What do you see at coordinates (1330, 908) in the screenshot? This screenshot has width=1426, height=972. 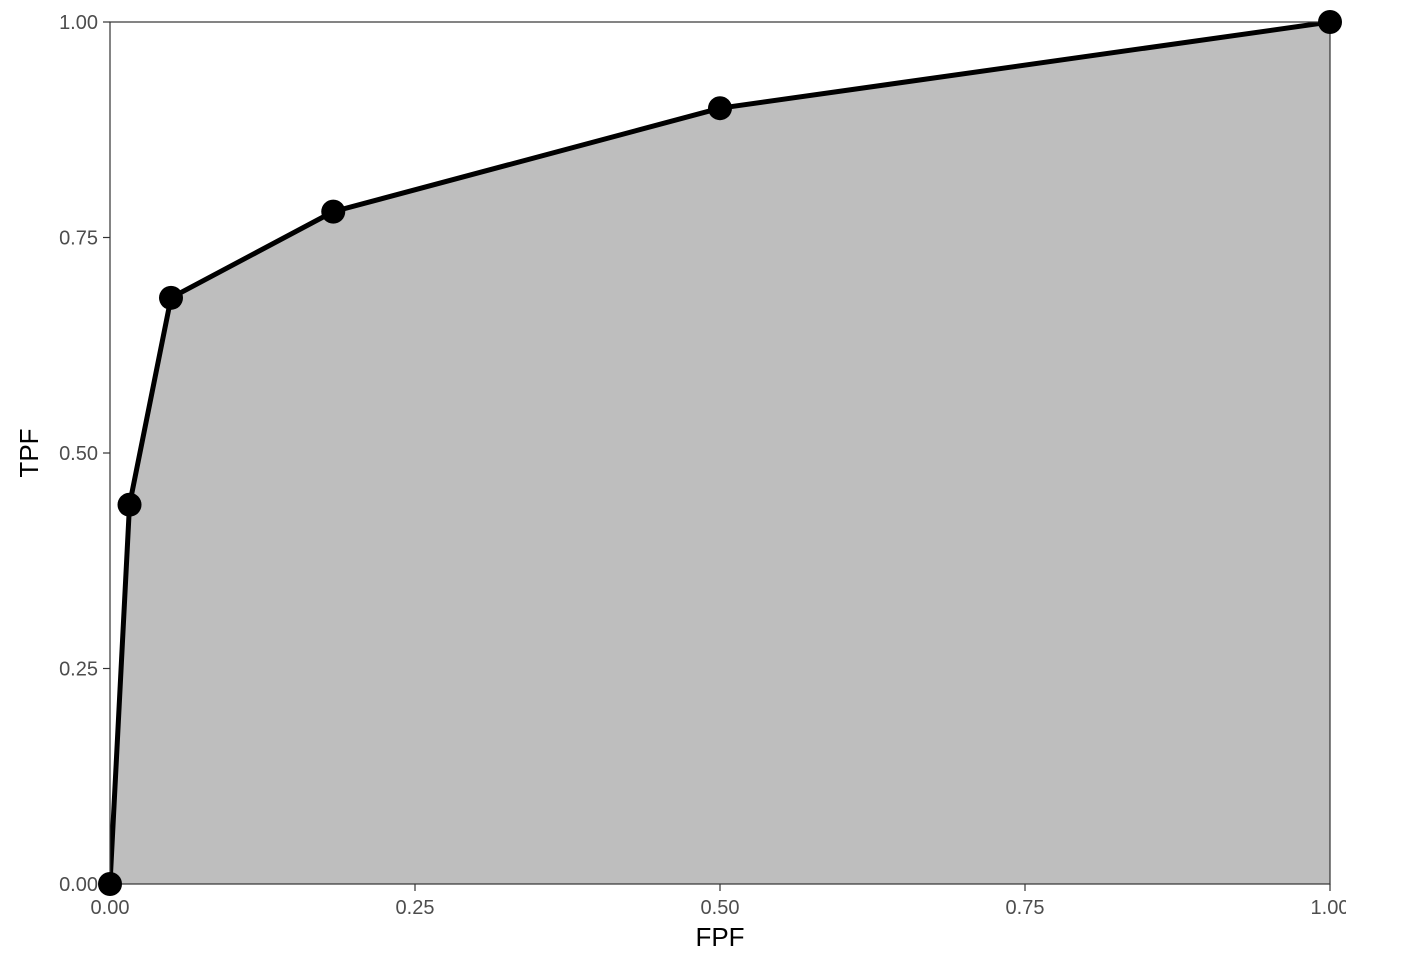 I see `x-tick-label: 1.00` at bounding box center [1330, 908].